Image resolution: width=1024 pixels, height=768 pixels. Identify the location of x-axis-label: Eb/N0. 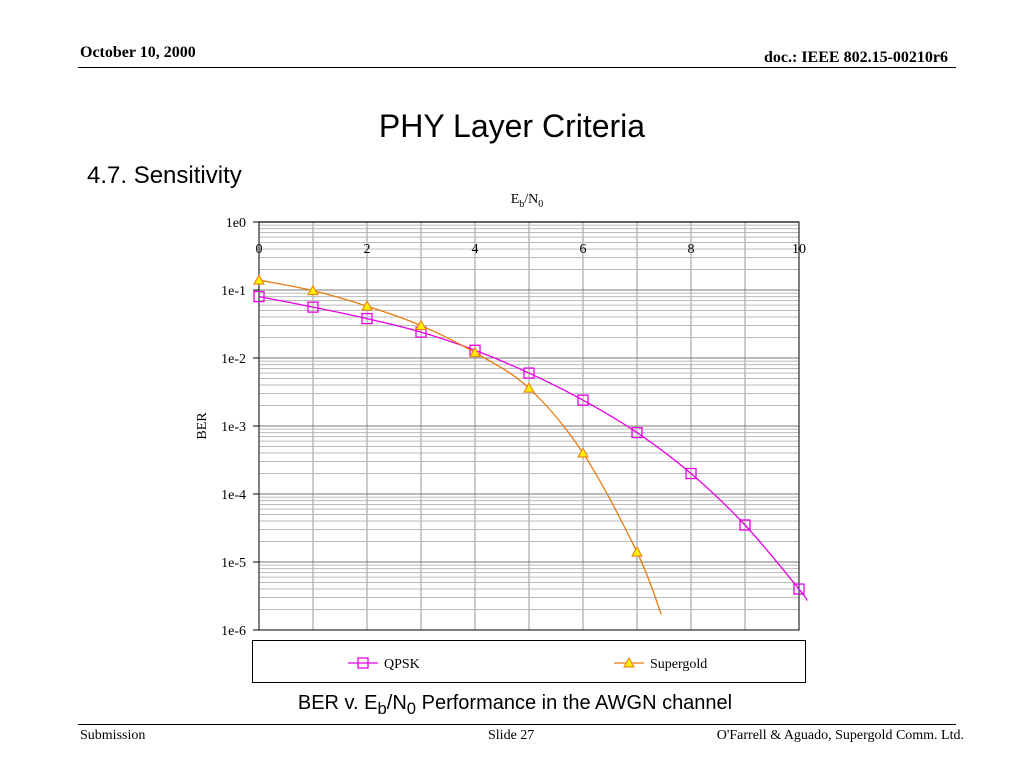
(527, 201).